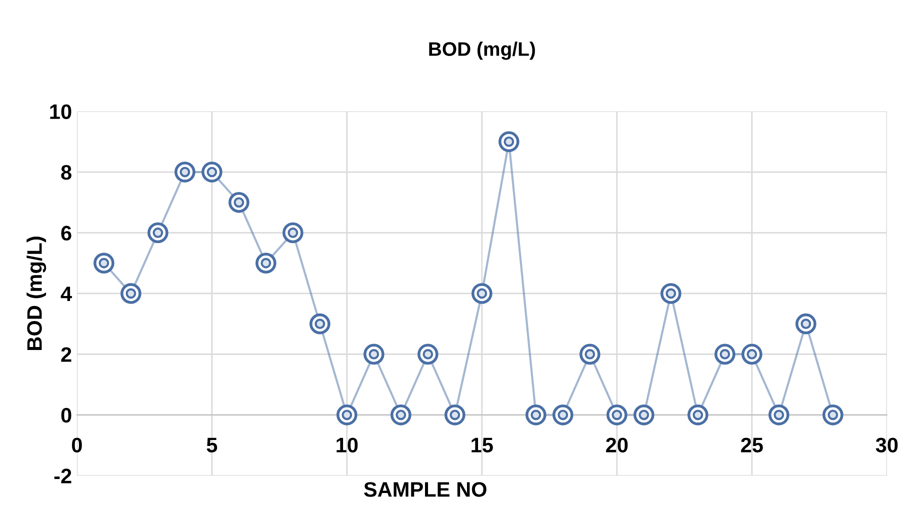 The image size is (905, 506). What do you see at coordinates (66, 233) in the screenshot?
I see `y-tick-label: 6` at bounding box center [66, 233].